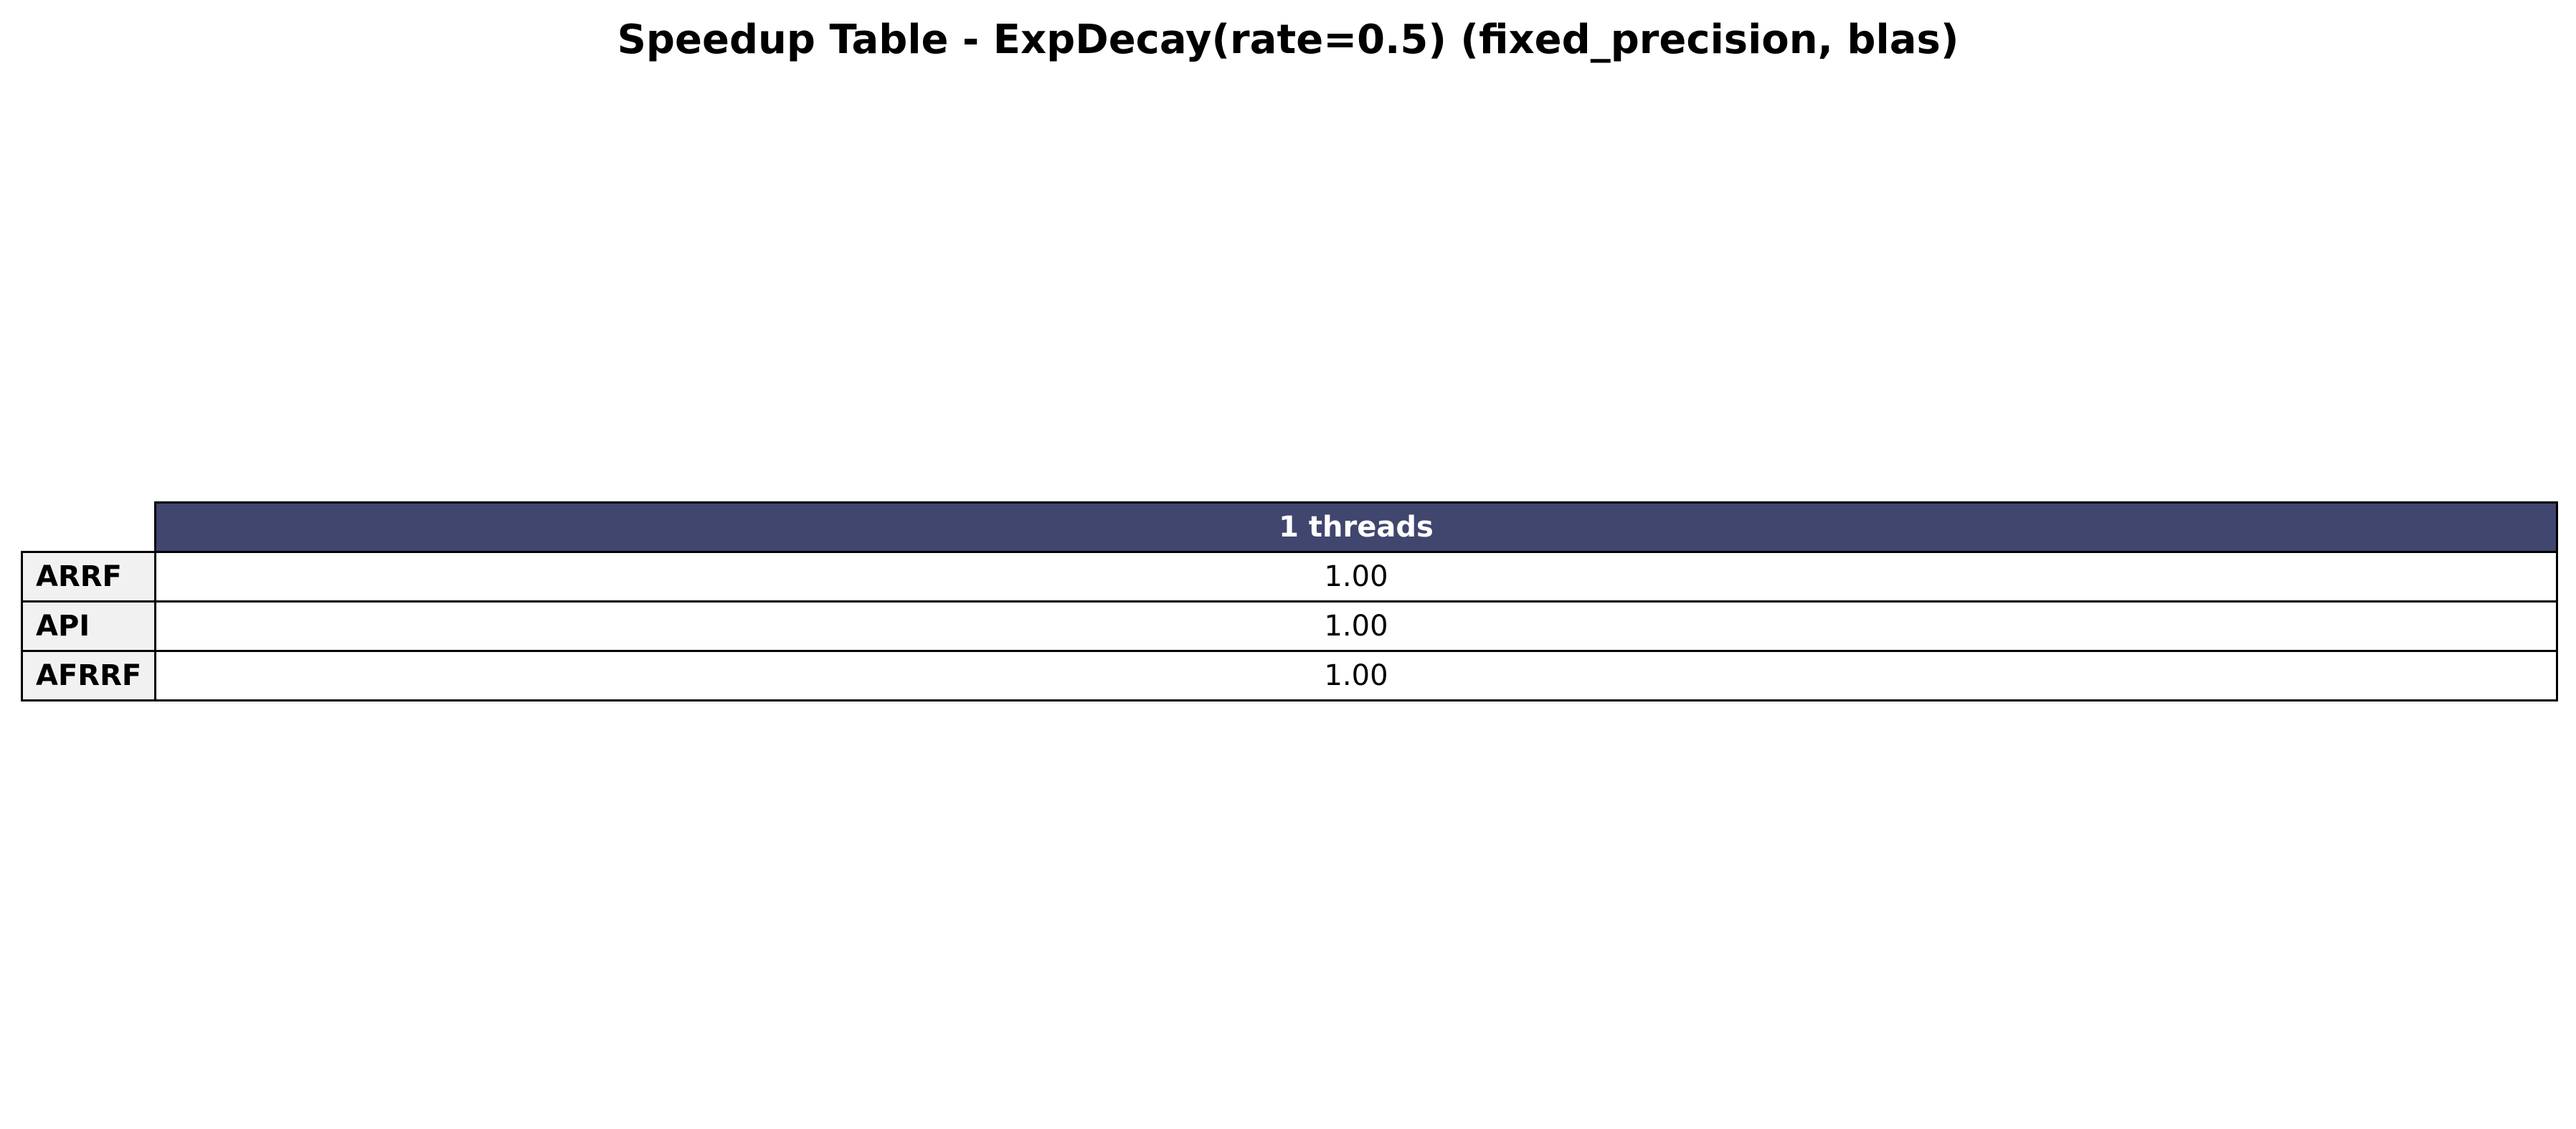 The width and height of the screenshot is (2576, 1129). I want to click on table-row: ARRF 1.00, so click(1289, 577).